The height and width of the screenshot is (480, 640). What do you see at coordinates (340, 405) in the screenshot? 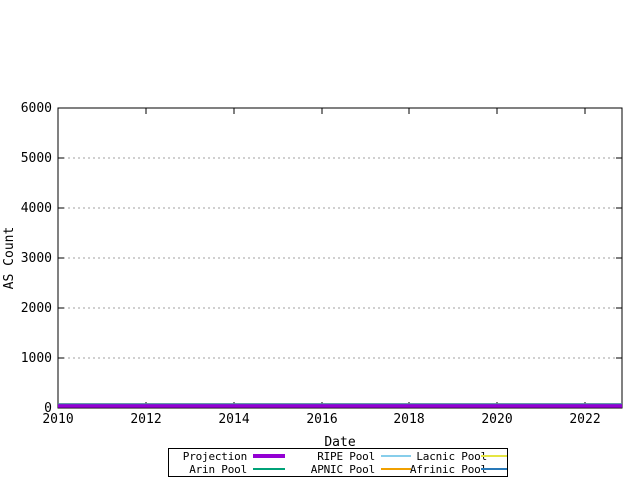
I see `series-lines` at bounding box center [340, 405].